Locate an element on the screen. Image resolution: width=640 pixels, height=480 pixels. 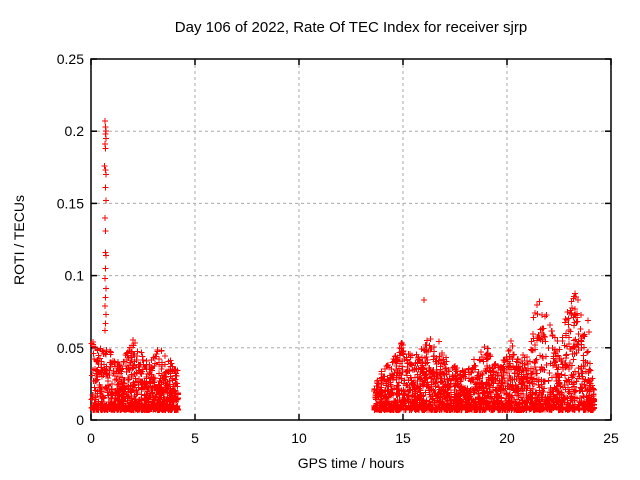
y-tick-label: 0 is located at coordinates (80, 420).